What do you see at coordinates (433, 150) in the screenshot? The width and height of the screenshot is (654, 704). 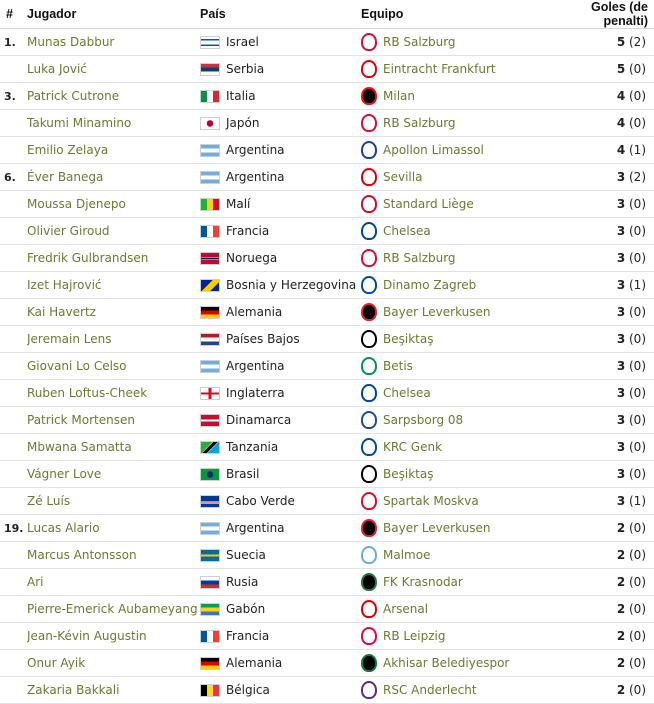 I see `club-link: Apollon Limassol` at bounding box center [433, 150].